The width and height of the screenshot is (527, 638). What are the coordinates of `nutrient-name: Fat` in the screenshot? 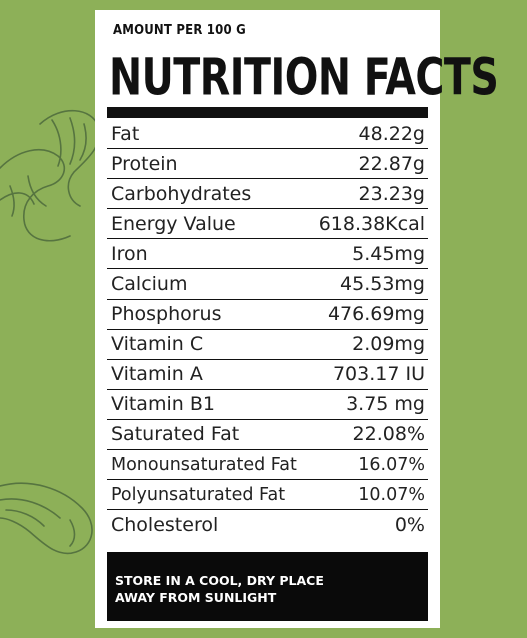 It's located at (125, 133).